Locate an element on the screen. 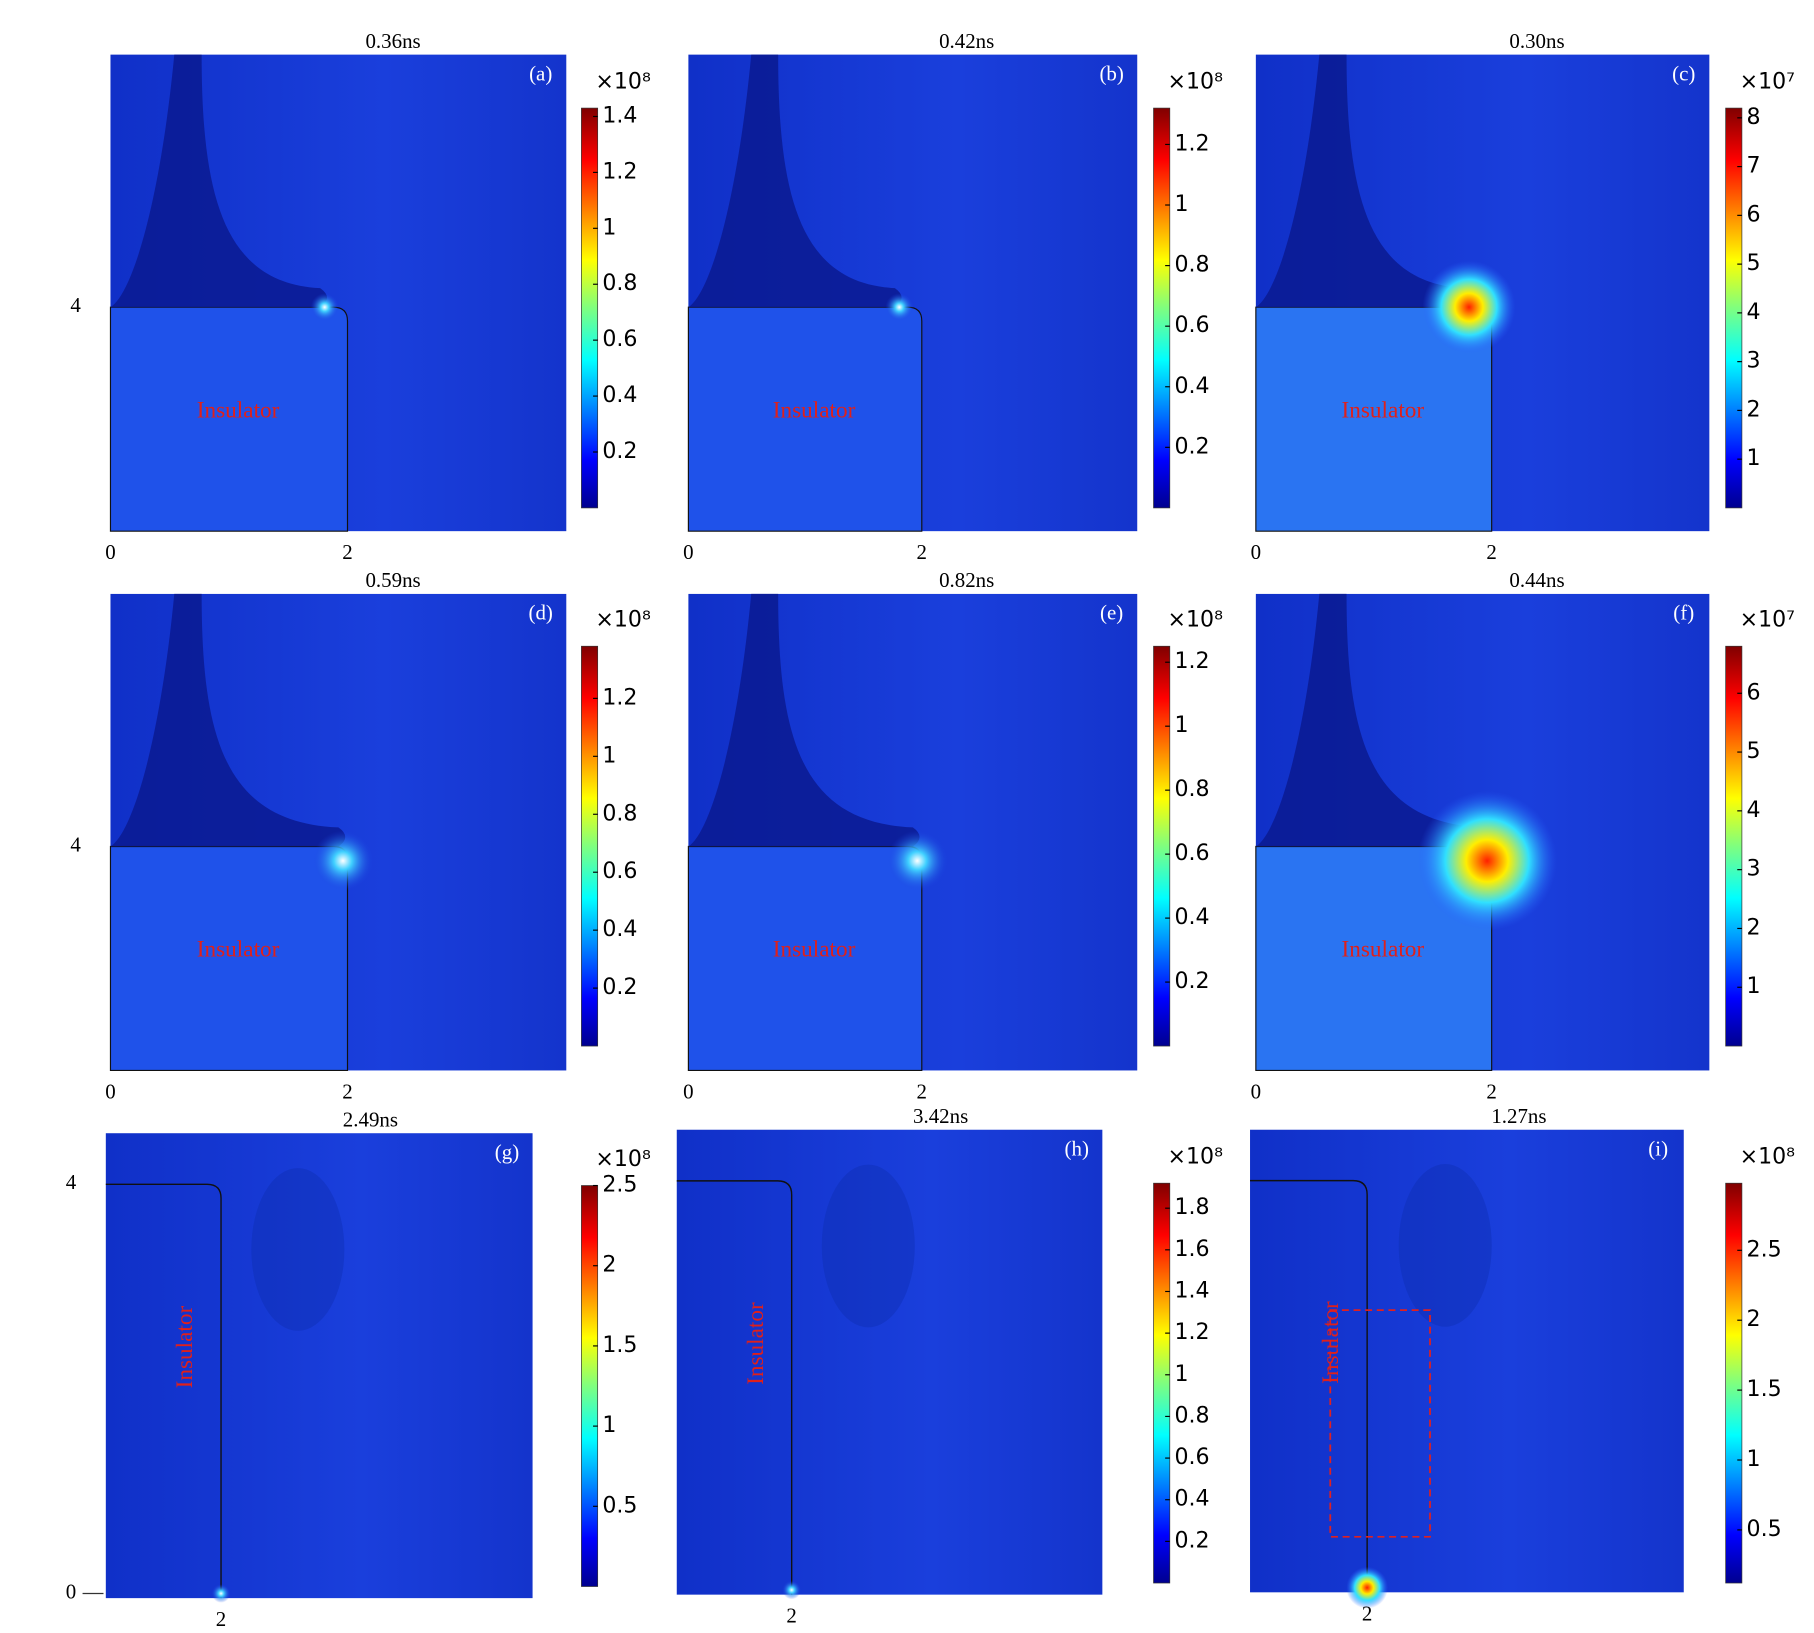 This screenshot has width=1814, height=1633. panel-time: 1.27ns is located at coordinates (1518, 1116).